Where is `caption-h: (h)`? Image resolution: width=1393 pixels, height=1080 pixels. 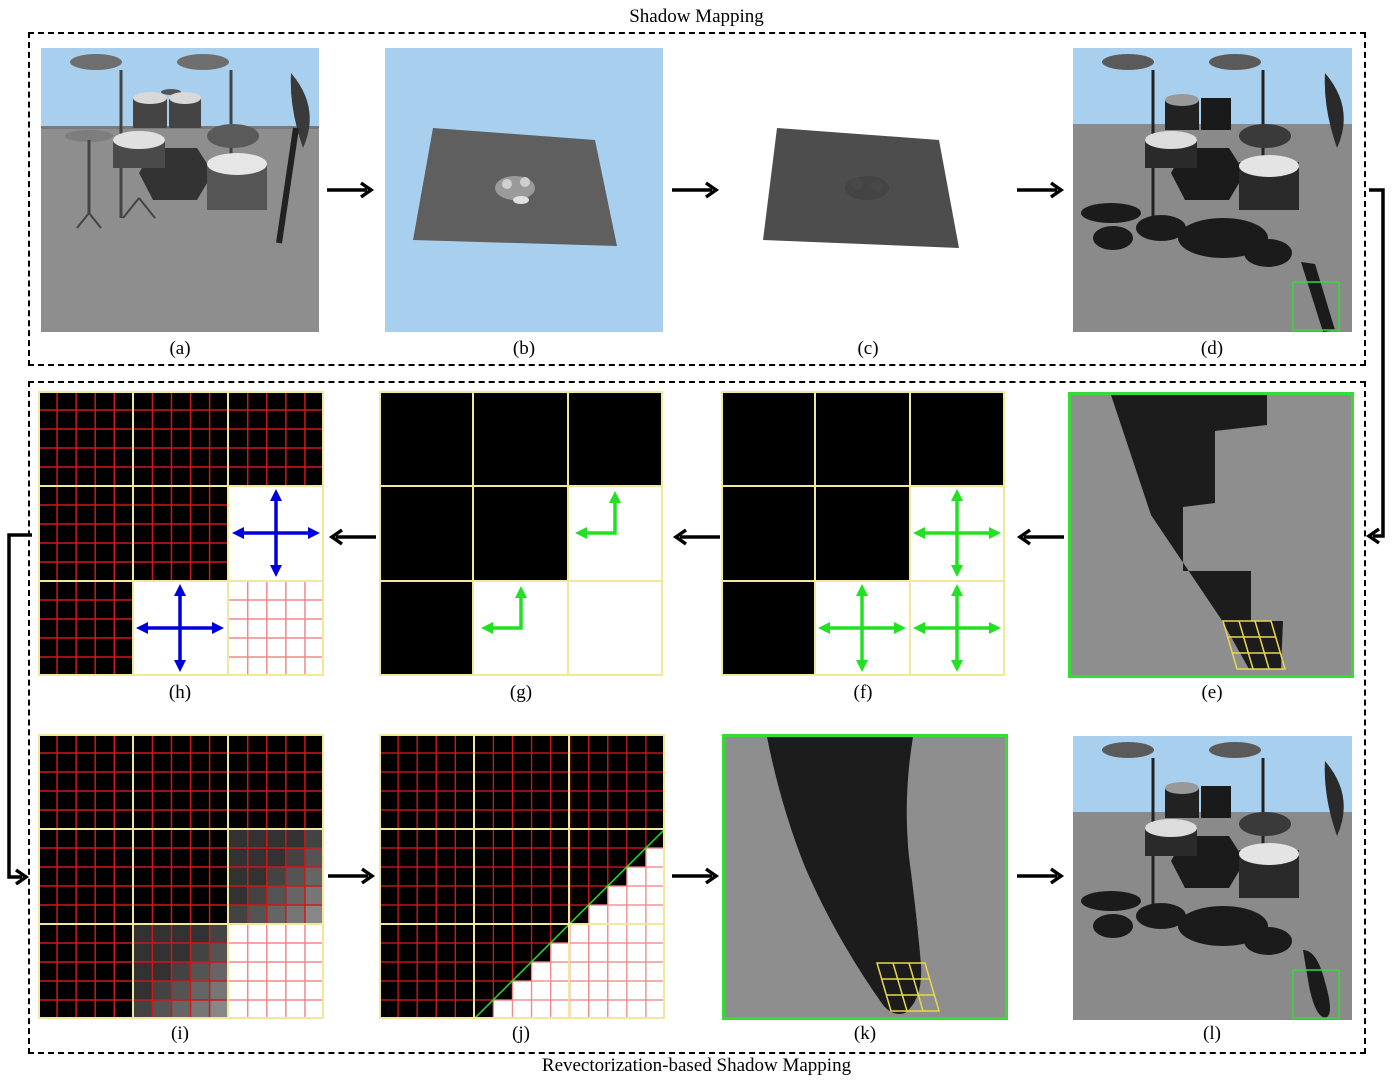
caption-h: (h) is located at coordinates (180, 692).